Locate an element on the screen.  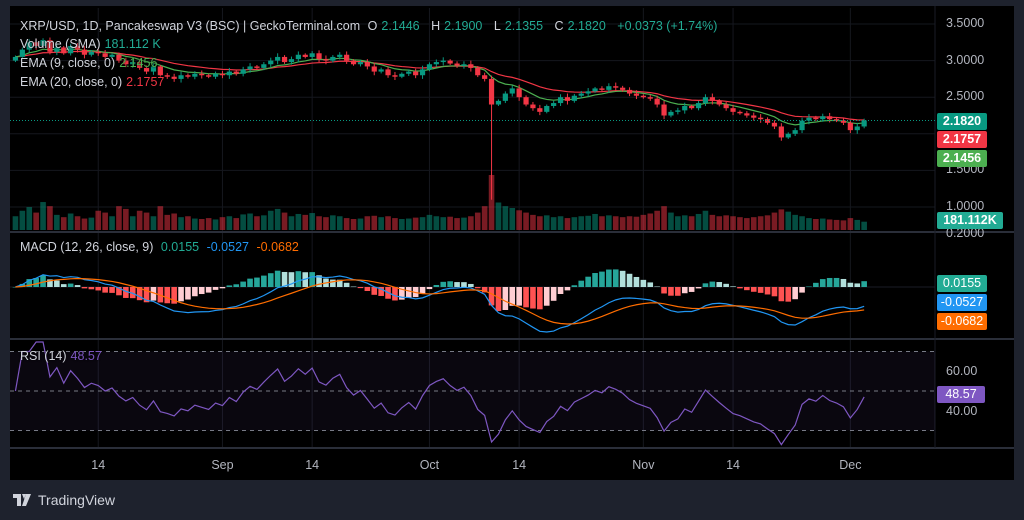
ema20-legend: EMA (20, close, 0) 2.1757 is located at coordinates (94, 82).